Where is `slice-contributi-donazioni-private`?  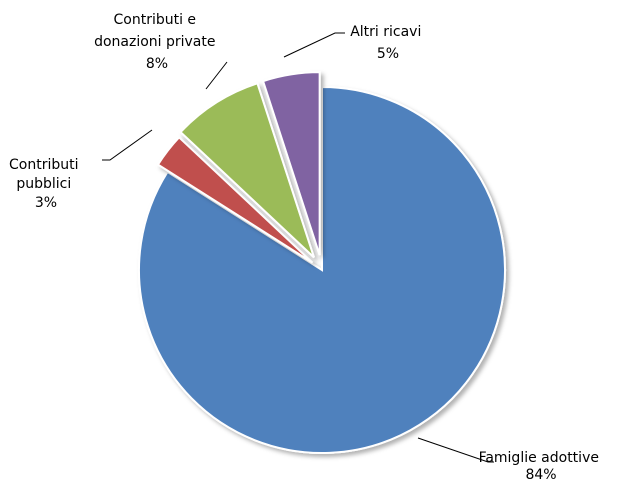 slice-contributi-donazioni-private is located at coordinates (247, 170).